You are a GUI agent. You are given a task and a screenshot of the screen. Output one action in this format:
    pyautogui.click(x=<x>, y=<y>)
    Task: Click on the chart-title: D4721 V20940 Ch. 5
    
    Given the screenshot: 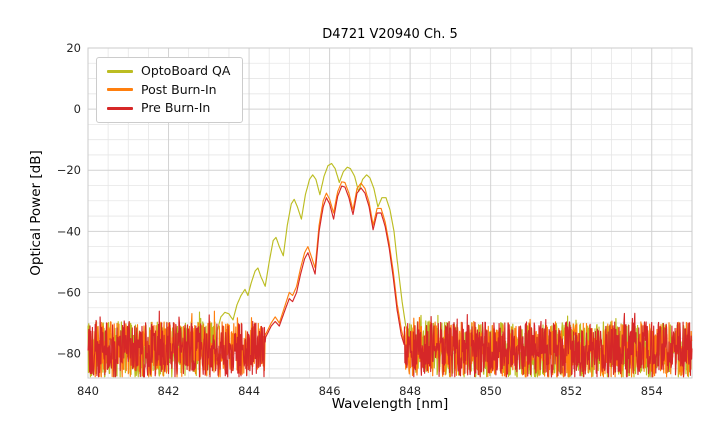 What is the action you would take?
    pyautogui.click(x=390, y=34)
    